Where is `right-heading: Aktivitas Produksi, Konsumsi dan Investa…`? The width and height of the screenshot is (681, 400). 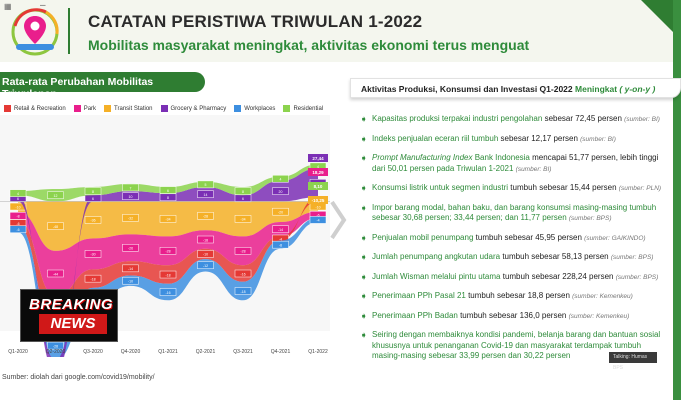 right-heading: Aktivitas Produksi, Konsumsi dan Investa… is located at coordinates (515, 88).